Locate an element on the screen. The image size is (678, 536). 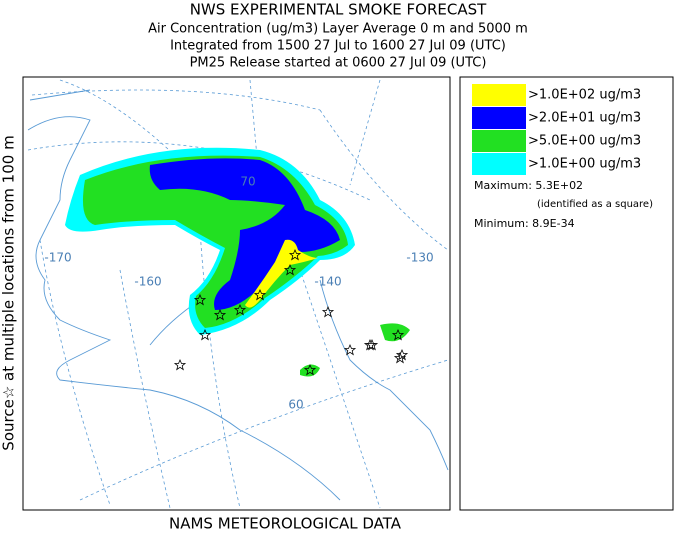
footer: NAMS METEOROLOGICAL DATA is located at coordinates (285, 524).